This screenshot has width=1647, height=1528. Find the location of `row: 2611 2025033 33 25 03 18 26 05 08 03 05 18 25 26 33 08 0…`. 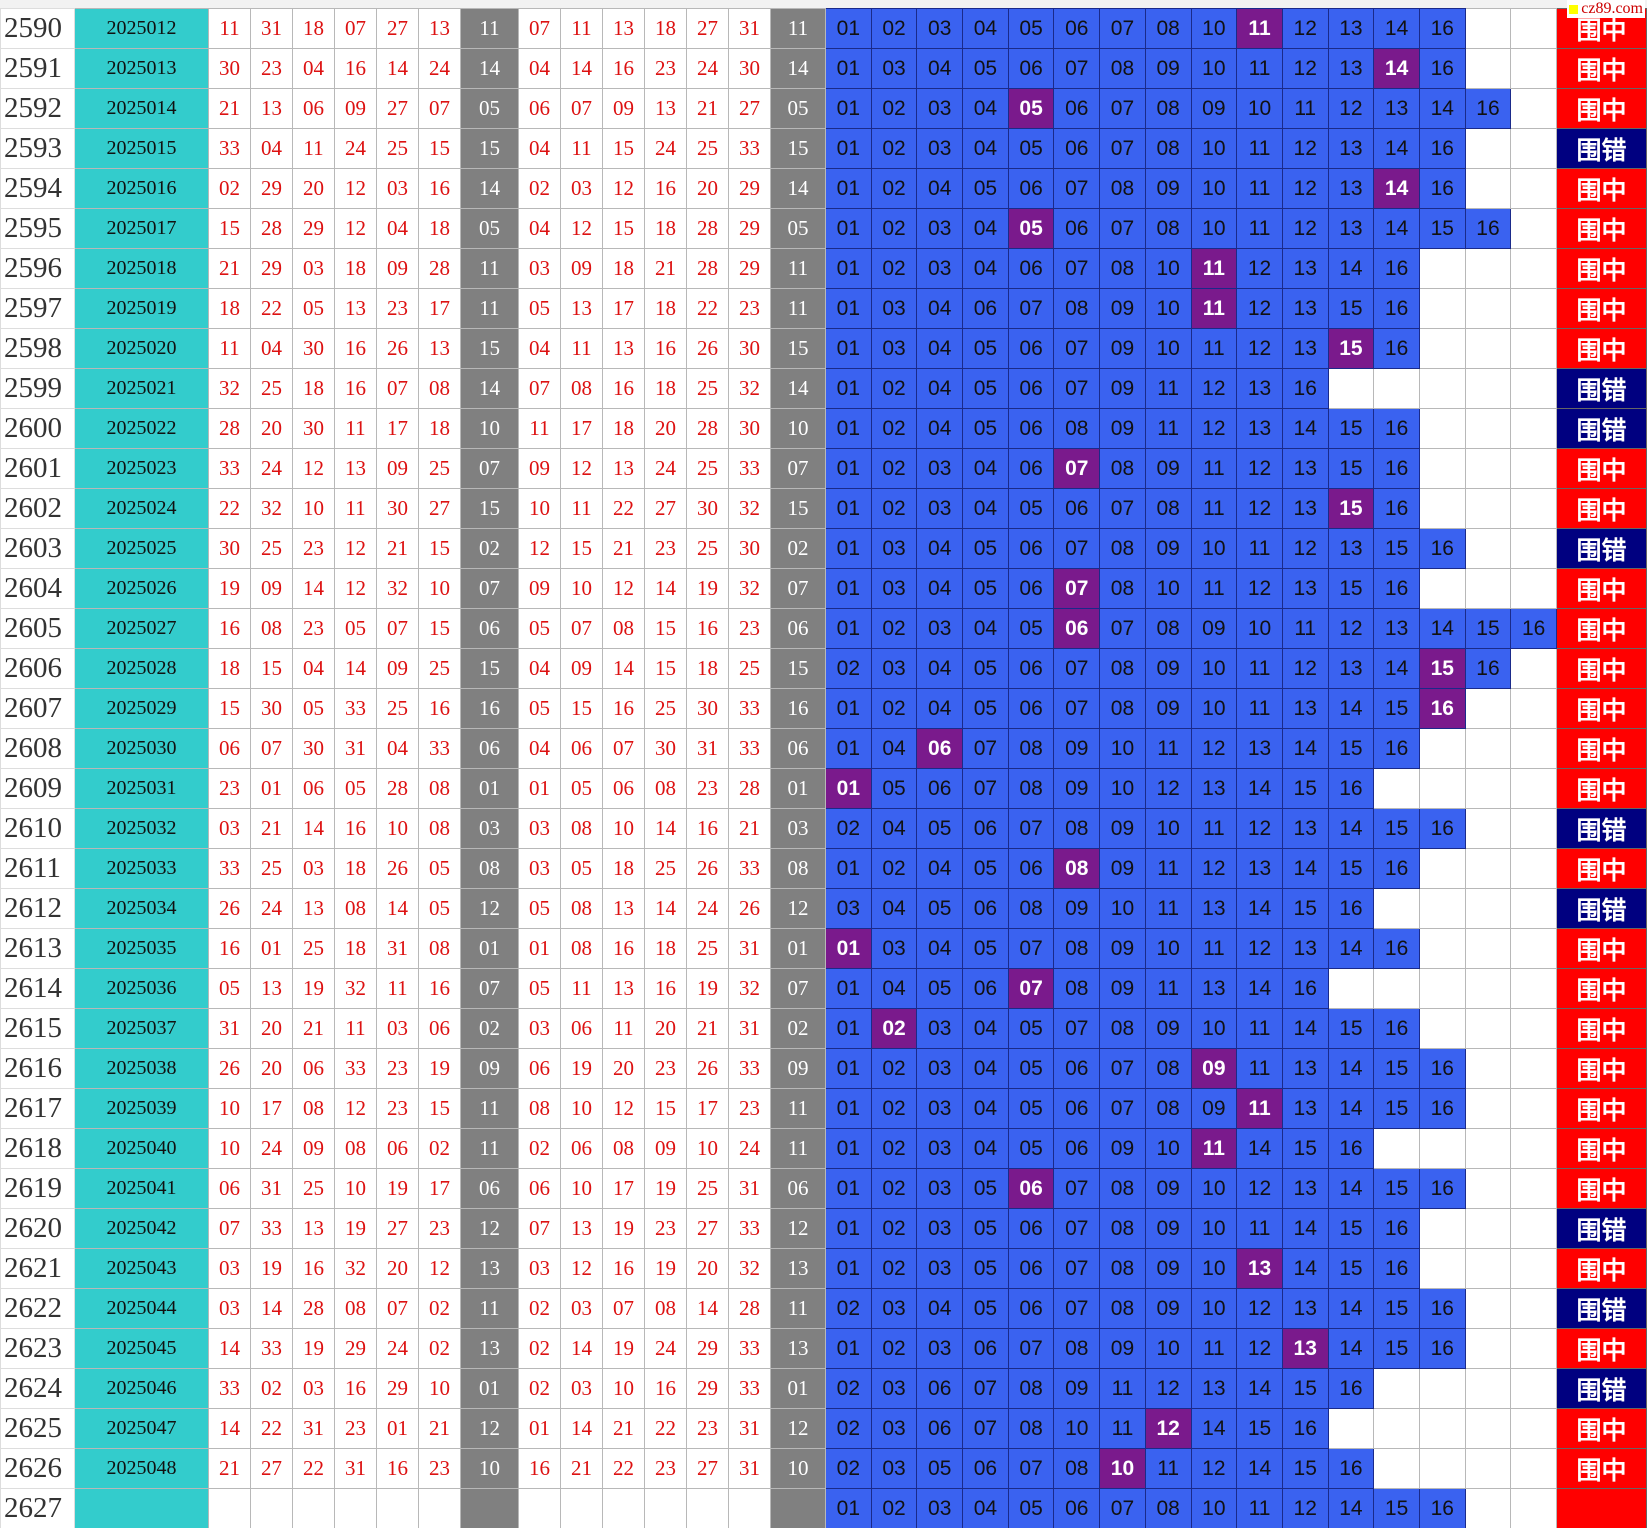

row: 2611 2025033 33 25 03 18 26 05 08 03 05 18 25 26 33 08 0… is located at coordinates (823, 868).